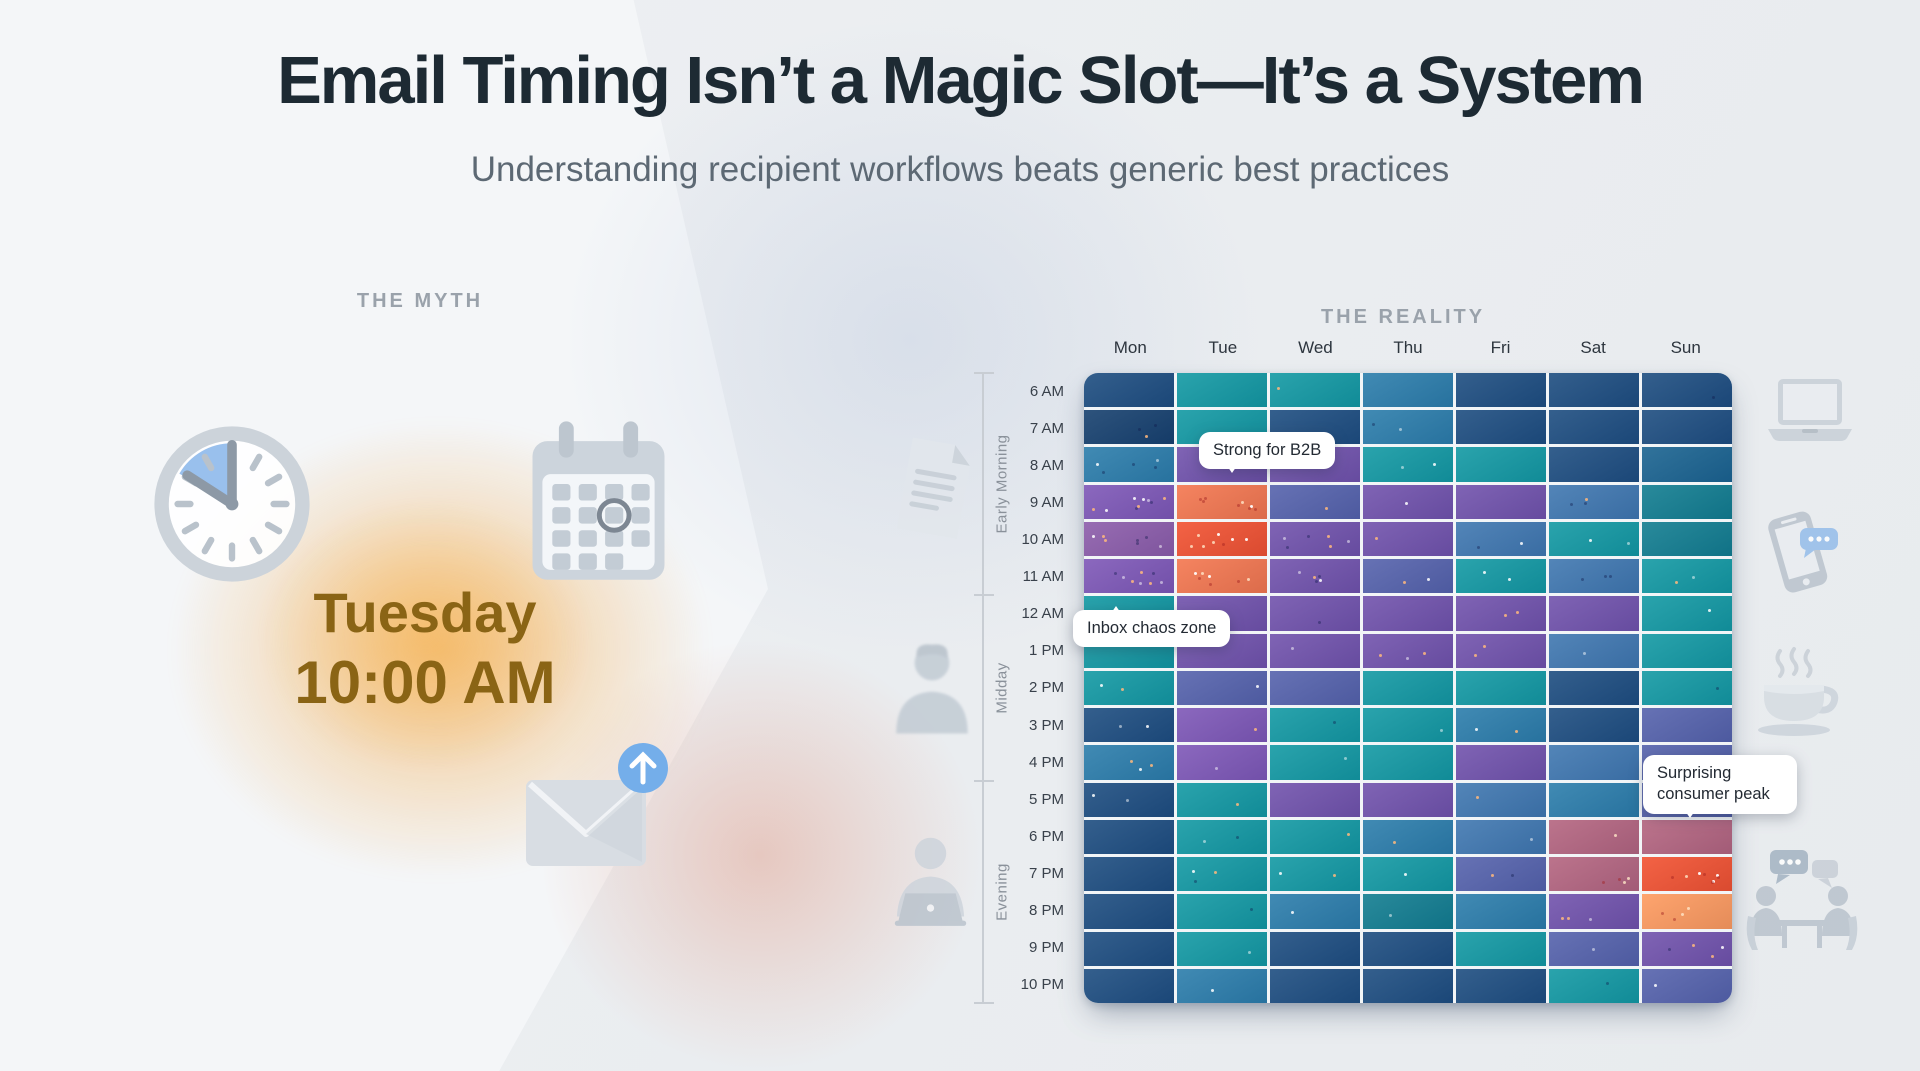  I want to click on heatmap-cell-tue-6pm, so click(1222, 837).